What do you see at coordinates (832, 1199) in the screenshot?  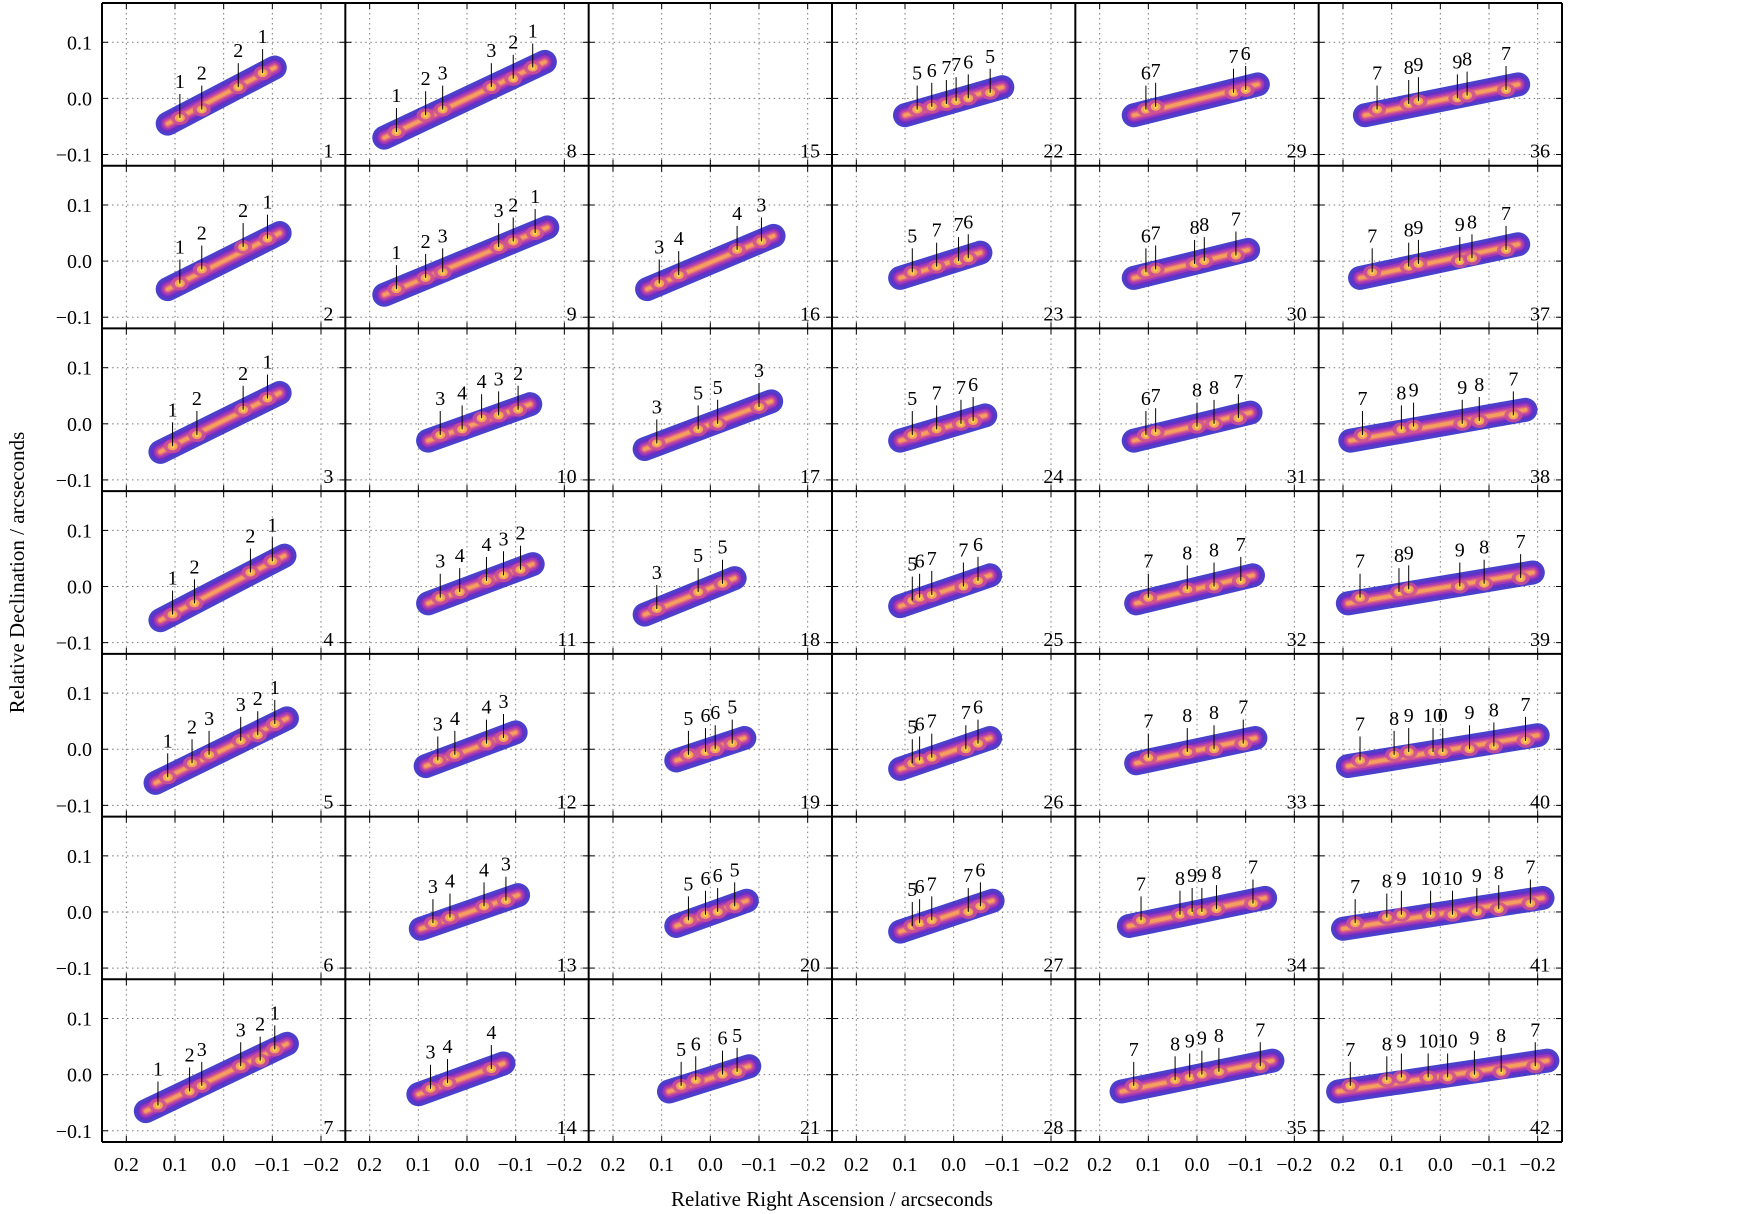 I see `x-axis-title: Relative Right Ascension / arcseconds` at bounding box center [832, 1199].